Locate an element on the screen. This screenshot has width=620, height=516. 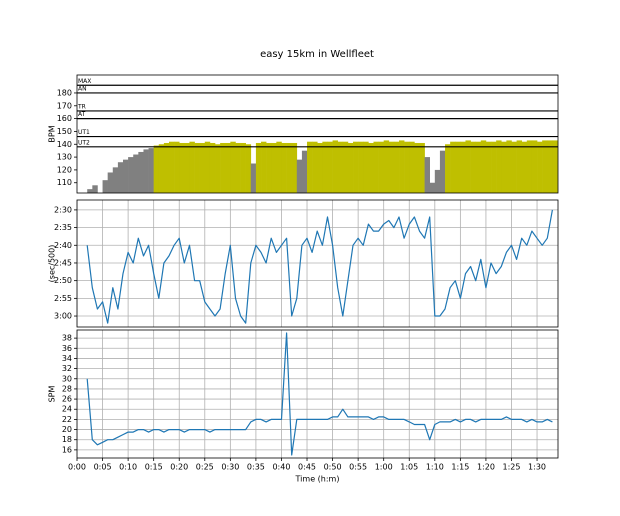
y-axis-label: SPM is located at coordinates (52, 394).